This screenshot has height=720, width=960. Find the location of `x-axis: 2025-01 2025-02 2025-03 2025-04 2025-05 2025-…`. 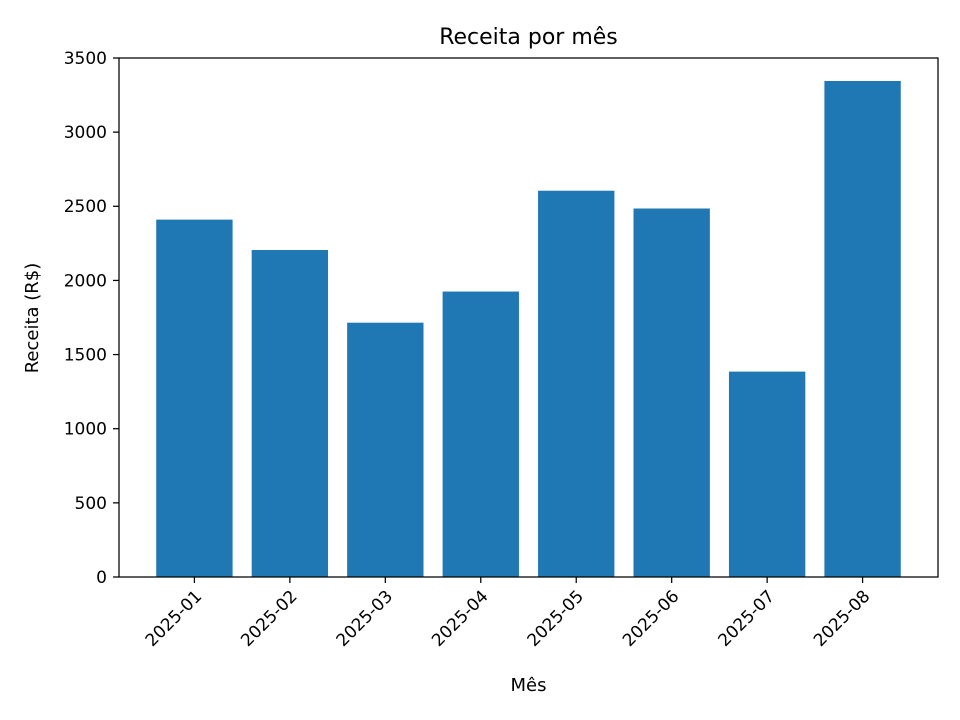

x-axis: 2025-01 2025-02 2025-03 2025-04 2025-05 2025-… is located at coordinates (508, 614).